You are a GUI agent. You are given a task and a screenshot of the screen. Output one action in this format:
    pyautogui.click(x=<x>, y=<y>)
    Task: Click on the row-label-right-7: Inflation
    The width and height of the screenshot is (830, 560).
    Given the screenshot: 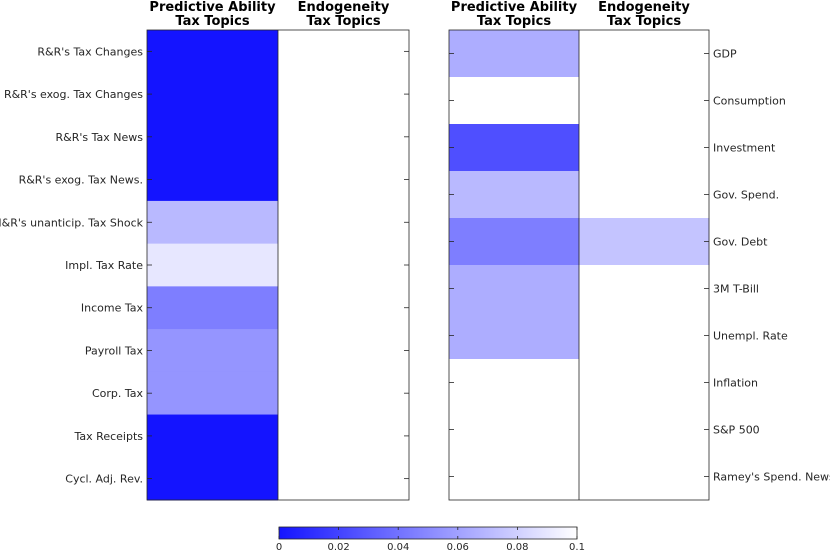 What is the action you would take?
    pyautogui.click(x=735, y=383)
    